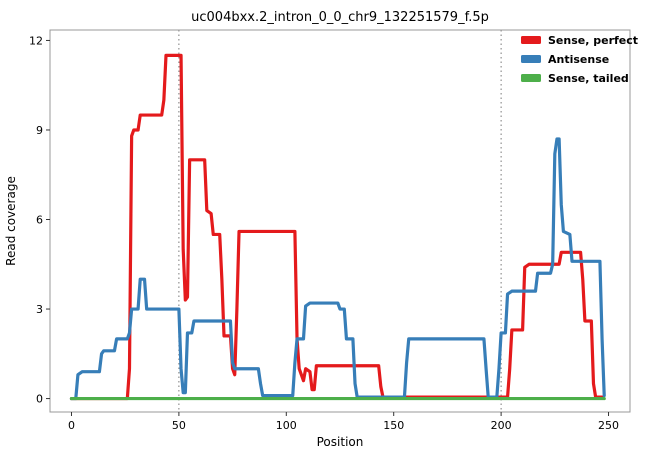 The height and width of the screenshot is (464, 650). I want to click on x-tick-label: 50, so click(179, 425).